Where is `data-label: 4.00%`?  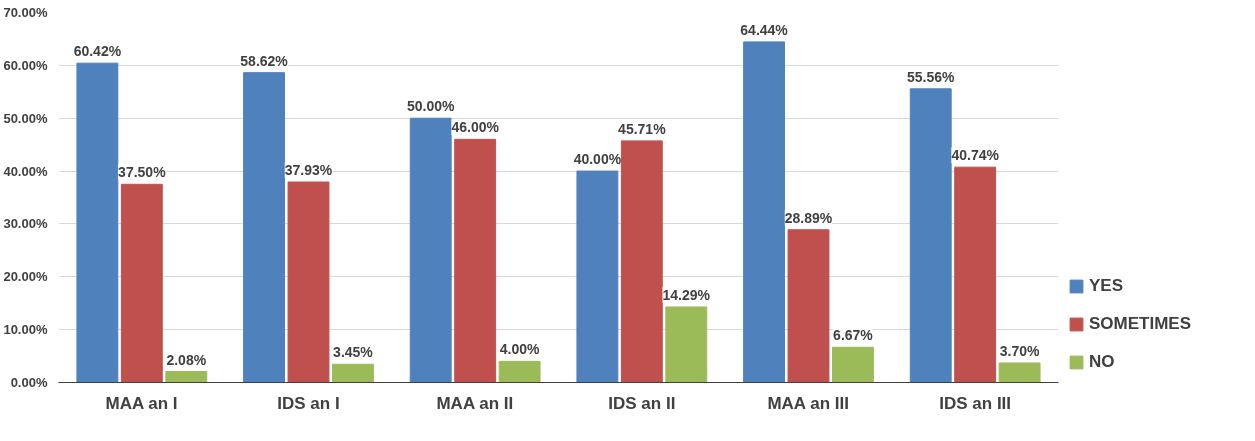
data-label: 4.00% is located at coordinates (520, 349).